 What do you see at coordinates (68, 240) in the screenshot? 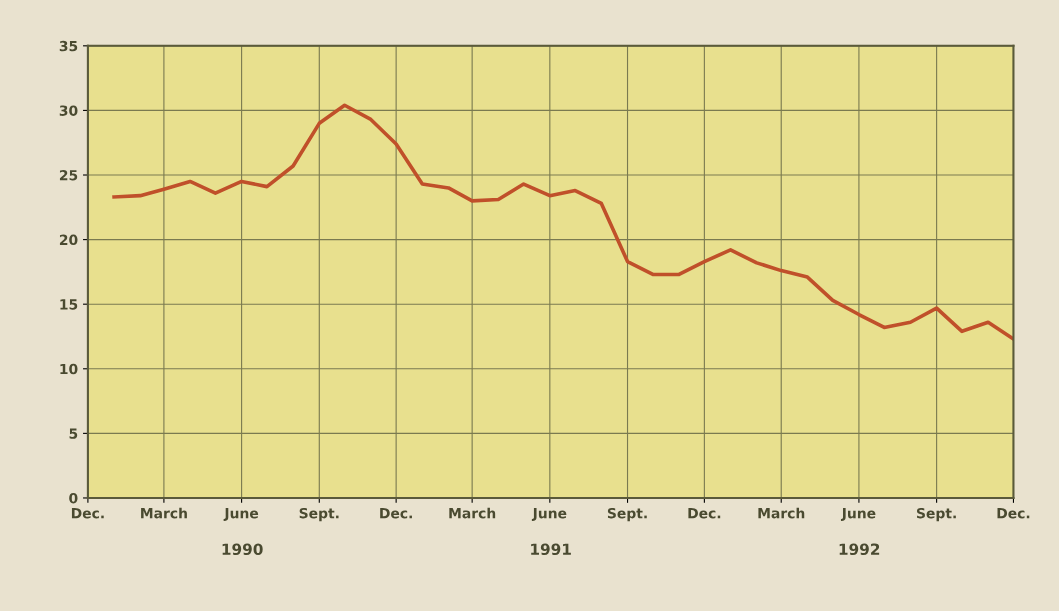
I see `y-tick-label: 20` at bounding box center [68, 240].